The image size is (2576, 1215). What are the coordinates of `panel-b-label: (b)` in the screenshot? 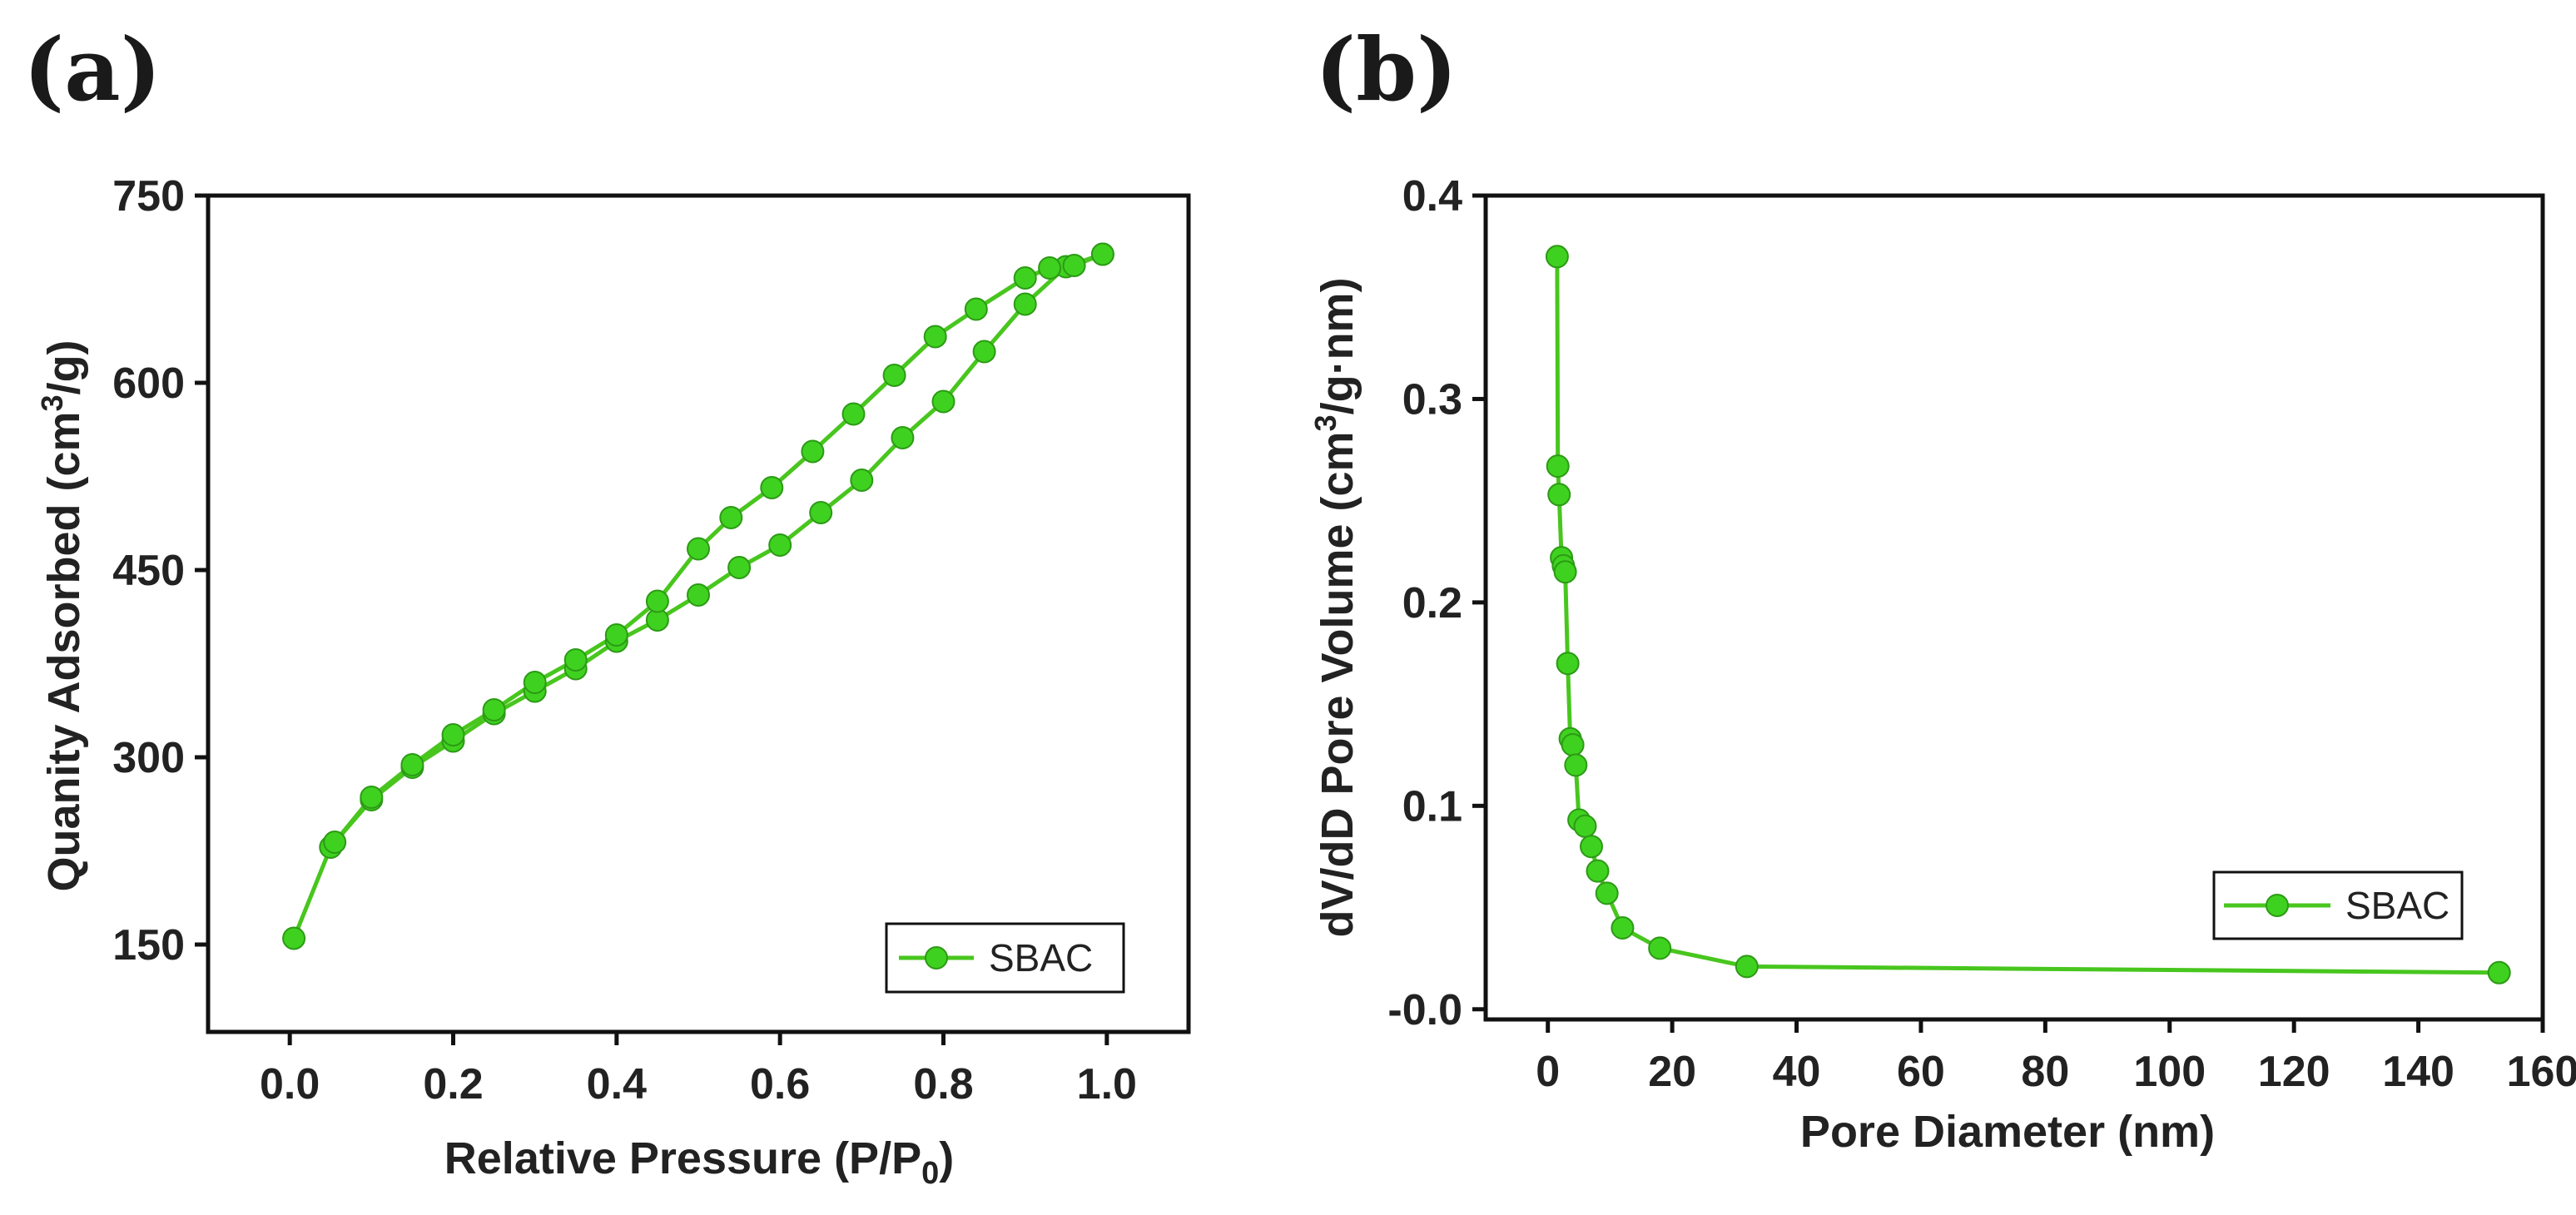 It's located at (1386, 69).